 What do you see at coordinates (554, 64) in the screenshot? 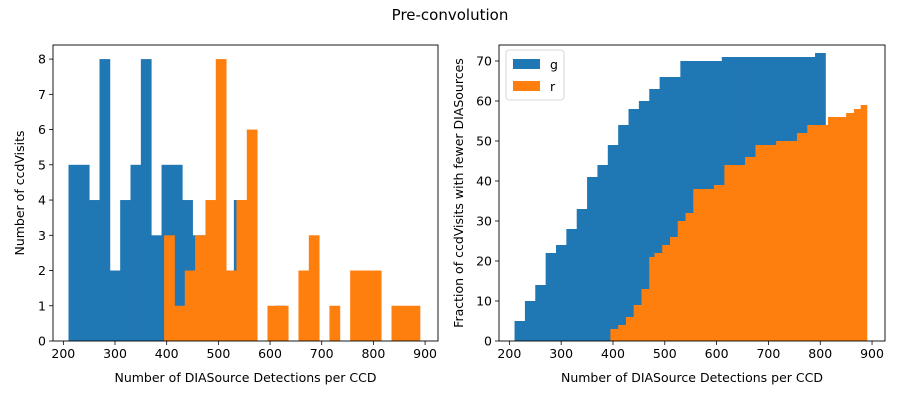
I see `legend-label-g: g` at bounding box center [554, 64].